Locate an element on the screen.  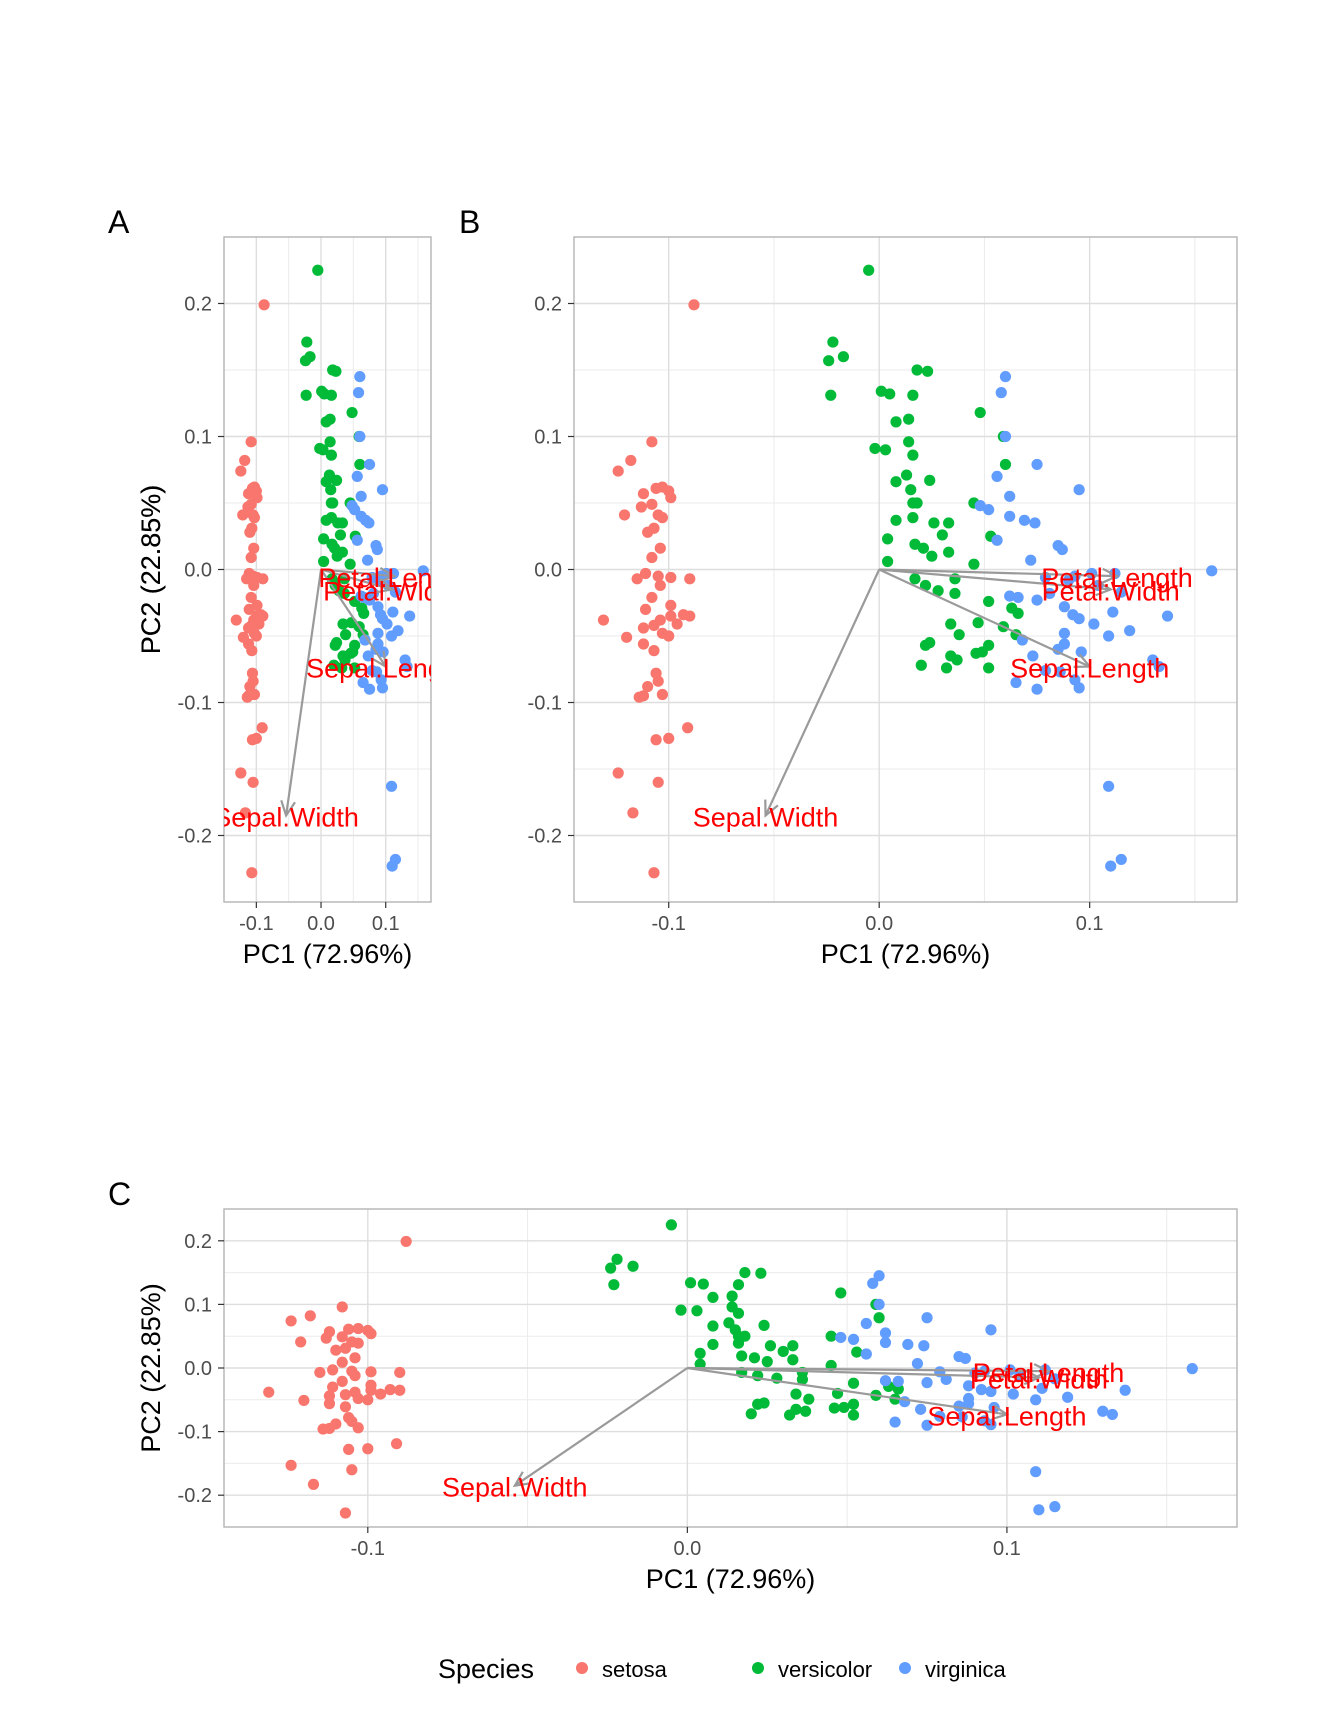
series-versicolor is located at coordinates (923, 469).